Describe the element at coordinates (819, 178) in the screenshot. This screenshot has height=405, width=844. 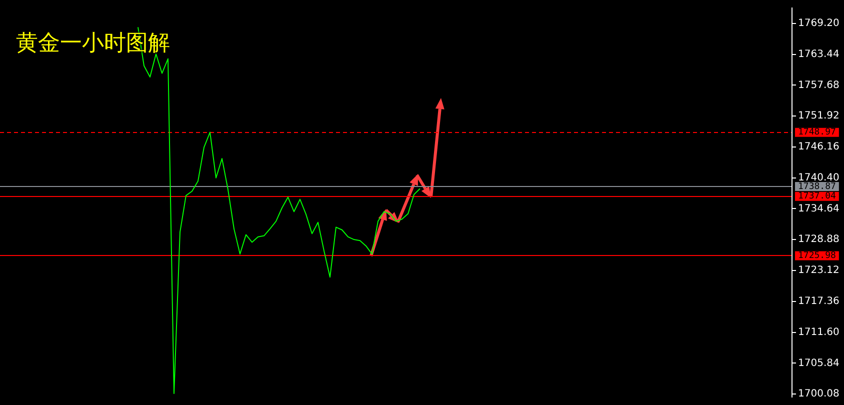
I see `y-tick-label: 1740.40` at that location.